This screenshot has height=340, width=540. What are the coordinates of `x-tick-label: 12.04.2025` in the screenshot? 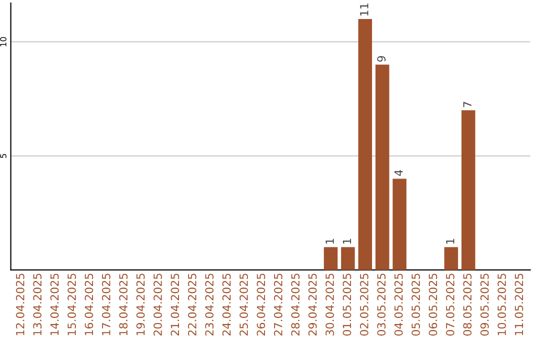 It's located at (20, 305).